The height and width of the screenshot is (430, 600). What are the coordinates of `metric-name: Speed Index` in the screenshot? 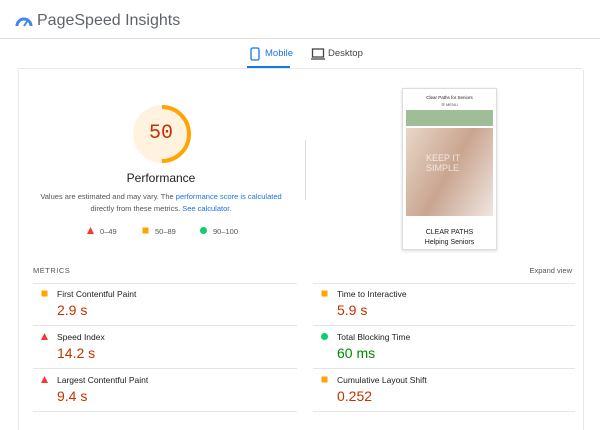 It's located at (81, 337).